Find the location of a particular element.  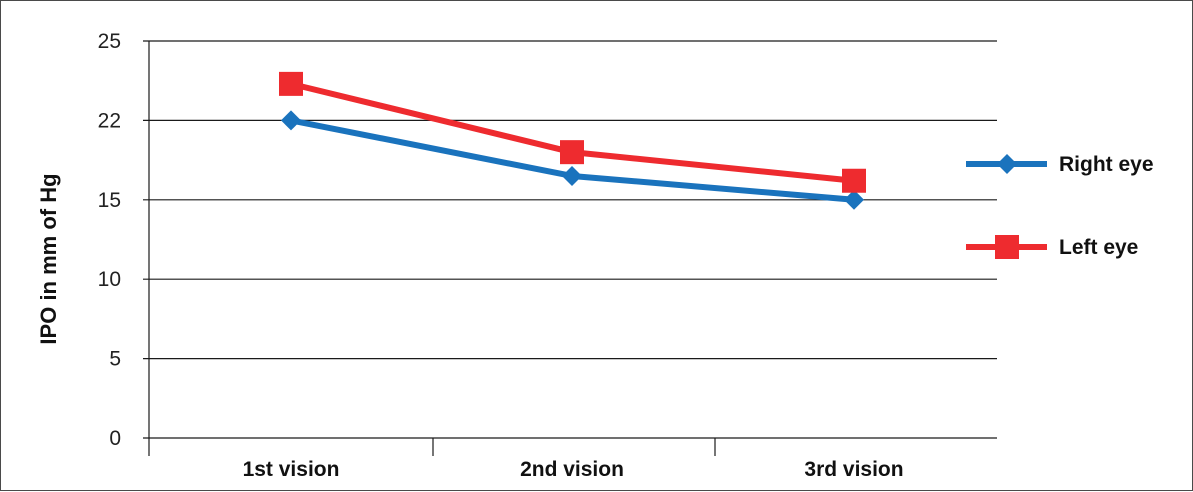

y-tick-label: 15 is located at coordinates (109, 200).